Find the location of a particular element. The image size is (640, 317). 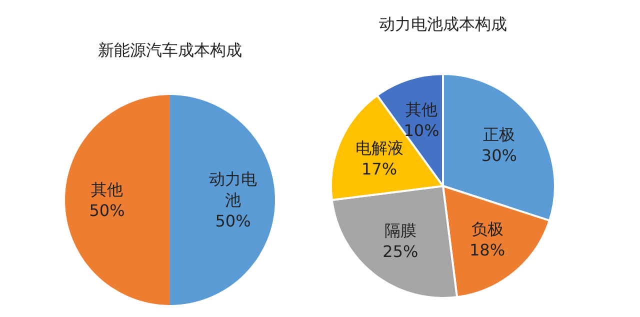

data-label: 10% is located at coordinates (422, 130).